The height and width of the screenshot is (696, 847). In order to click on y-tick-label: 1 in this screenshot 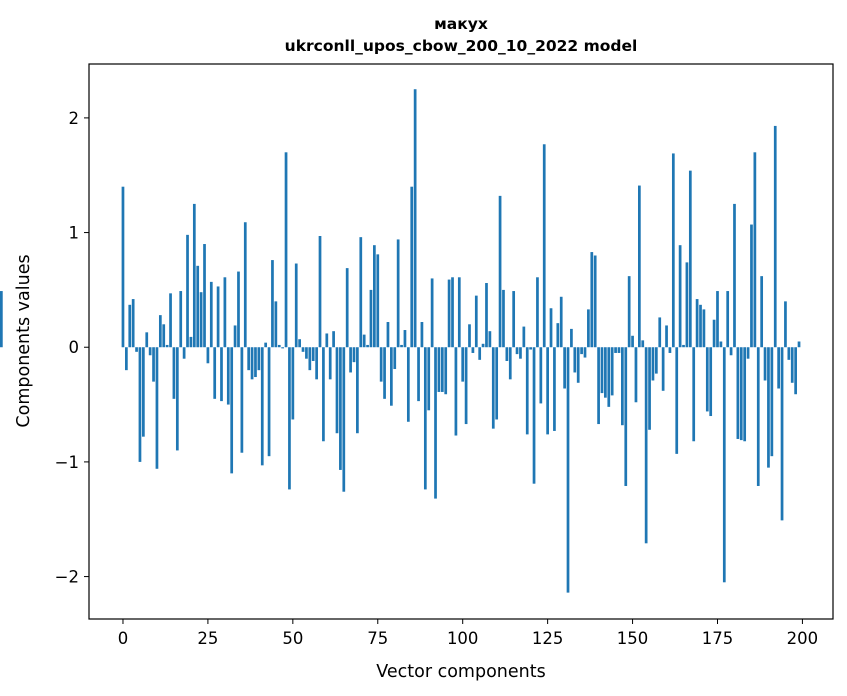, I will do `click(74, 233)`.